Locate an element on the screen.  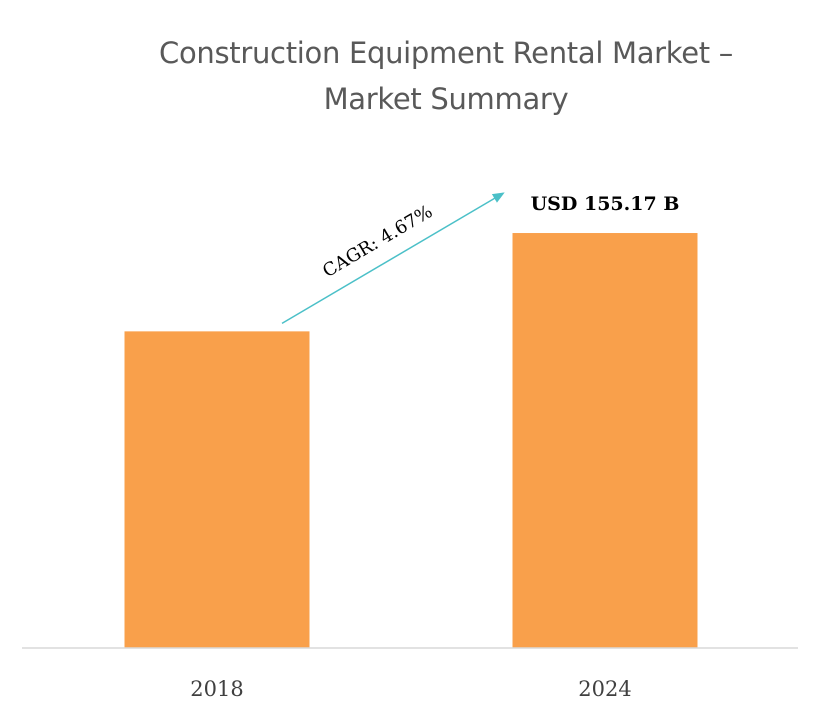
chart-title-line-2: Market Summary is located at coordinates (446, 99).